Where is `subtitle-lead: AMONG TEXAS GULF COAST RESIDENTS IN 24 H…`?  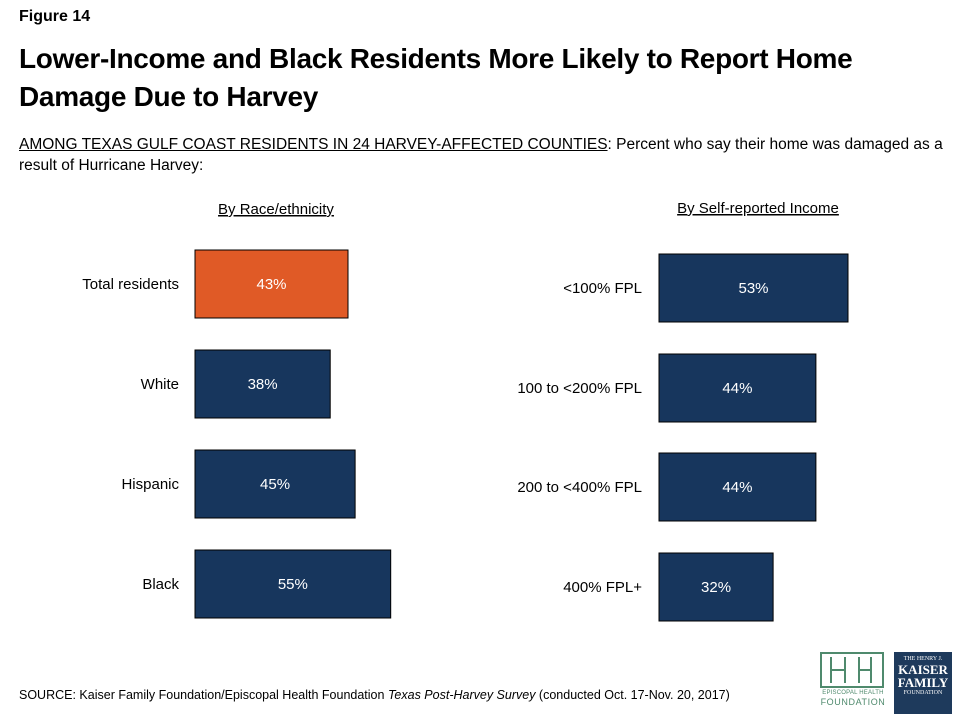 subtitle-lead: AMONG TEXAS GULF COAST RESIDENTS IN 24 H… is located at coordinates (313, 144).